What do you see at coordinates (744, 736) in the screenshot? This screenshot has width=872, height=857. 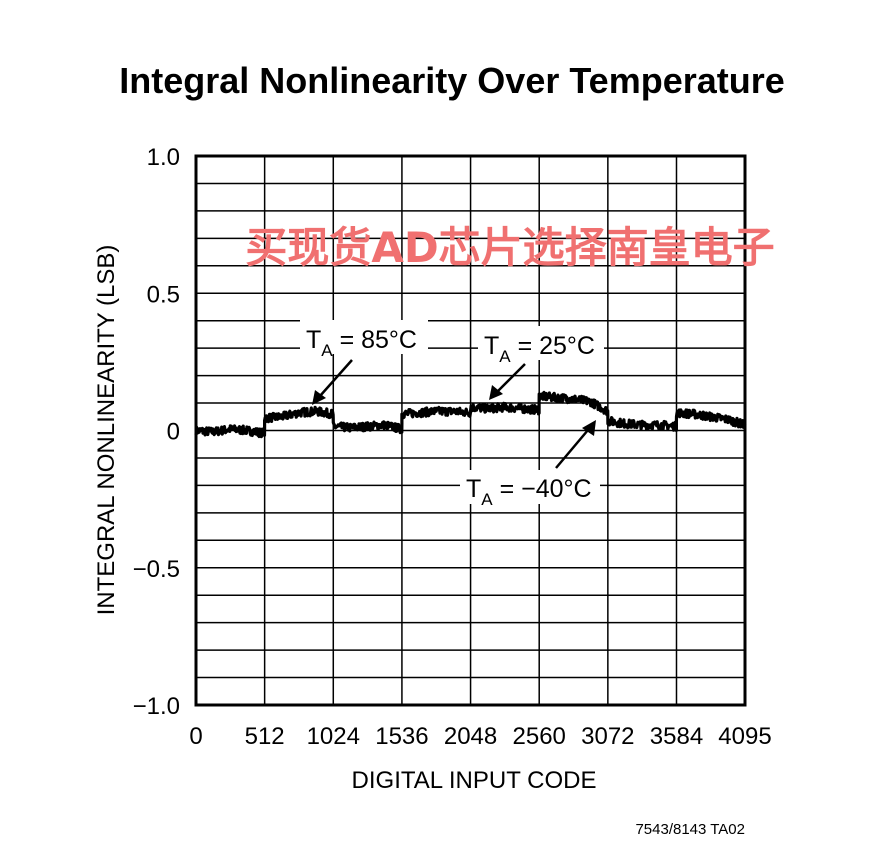 I see `x-tick-label: 4095` at bounding box center [744, 736].